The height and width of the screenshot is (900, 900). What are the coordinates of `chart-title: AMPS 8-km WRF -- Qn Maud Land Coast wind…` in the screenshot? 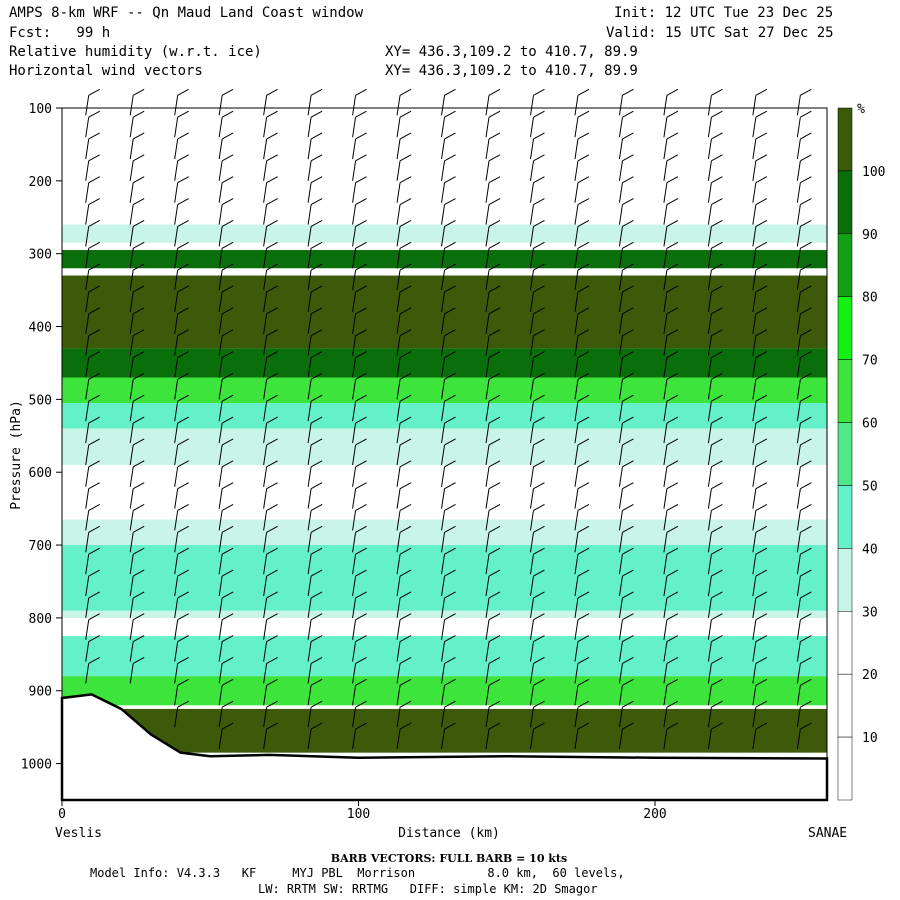 It's located at (186, 13).